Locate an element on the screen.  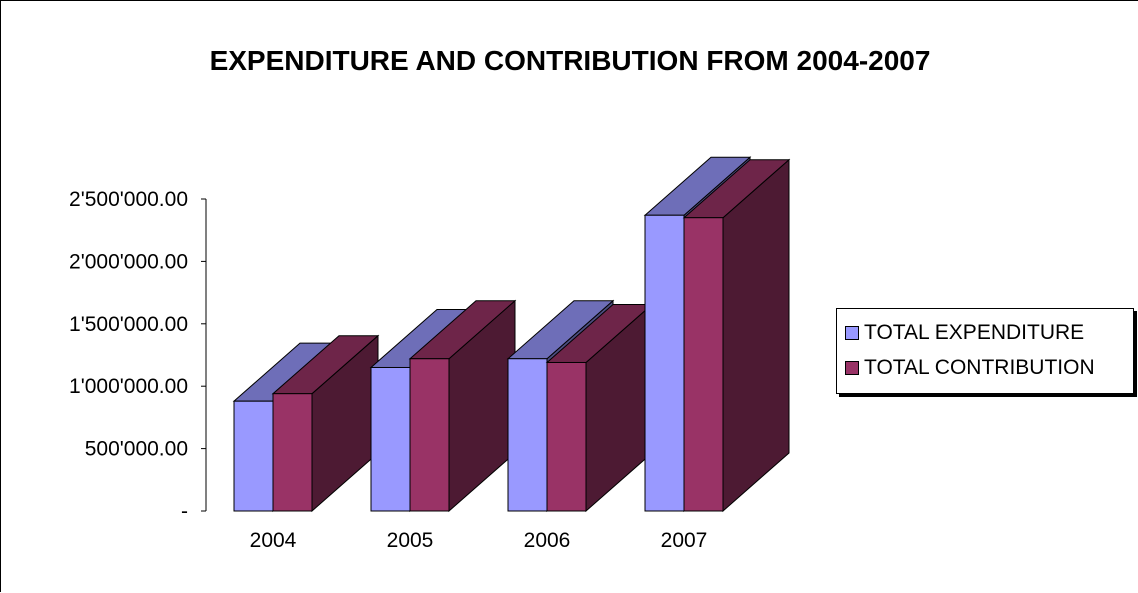
legend-item-expenditure: TOTAL EXPENDITURE is located at coordinates (964, 333).